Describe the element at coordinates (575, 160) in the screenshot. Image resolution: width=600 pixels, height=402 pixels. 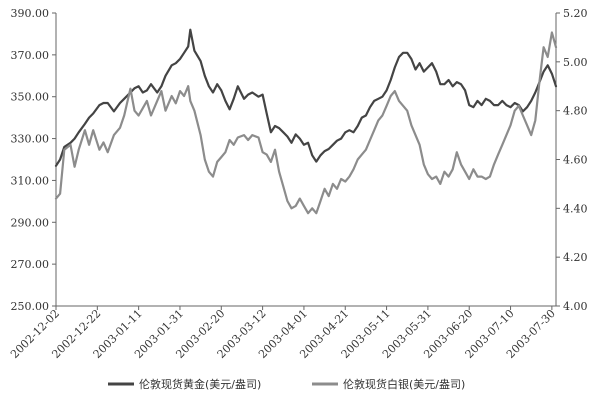
I see `y-right-tick-label: 4.60` at that location.